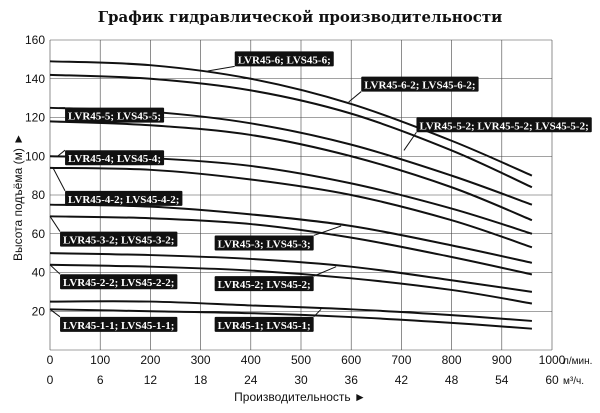  Describe the element at coordinates (502, 360) in the screenshot. I see `x-tick-label: 900` at that location.